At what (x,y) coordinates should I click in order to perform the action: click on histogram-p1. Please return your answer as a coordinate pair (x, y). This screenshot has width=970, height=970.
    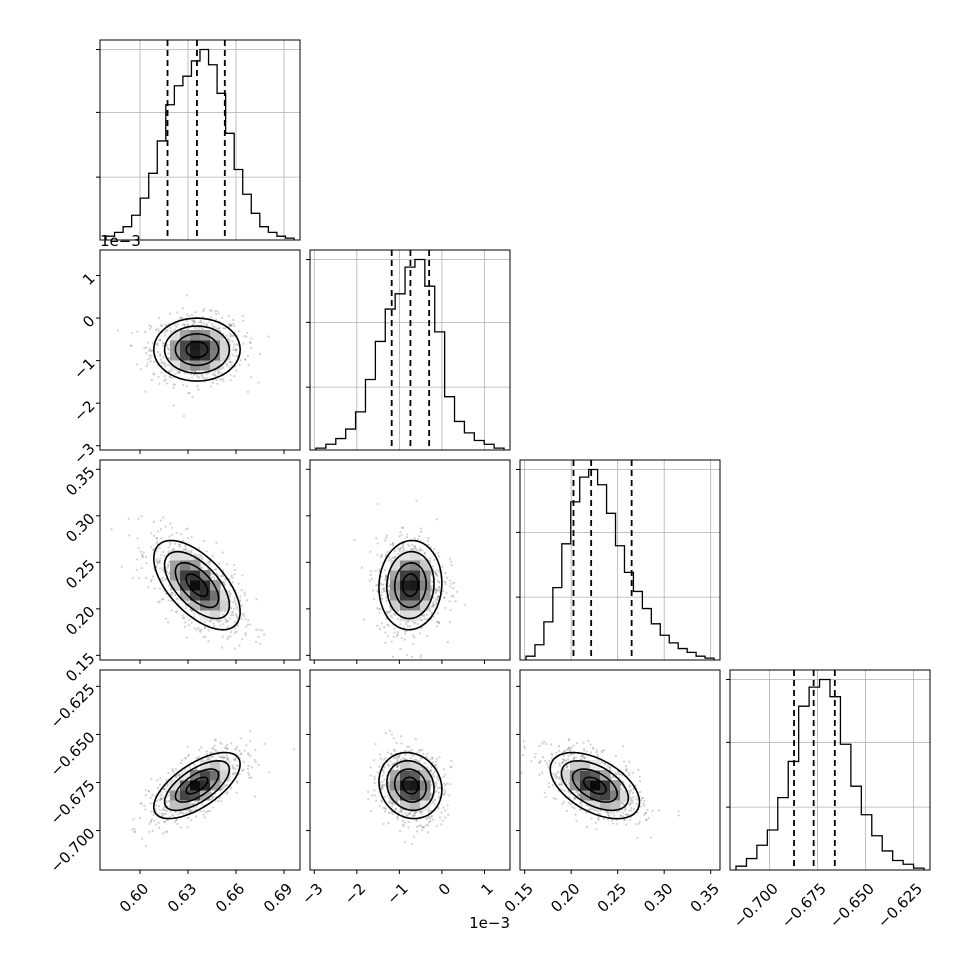
    Looking at the image, I should click on (410, 354).